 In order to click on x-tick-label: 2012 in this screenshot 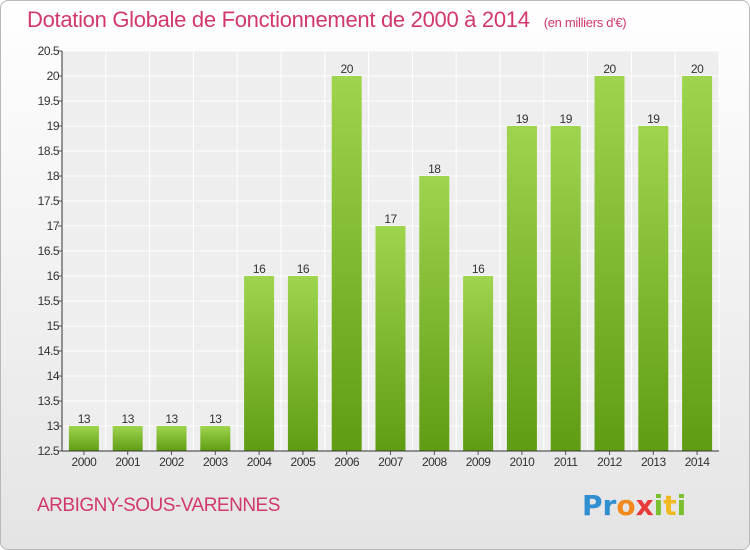, I will do `click(610, 462)`.